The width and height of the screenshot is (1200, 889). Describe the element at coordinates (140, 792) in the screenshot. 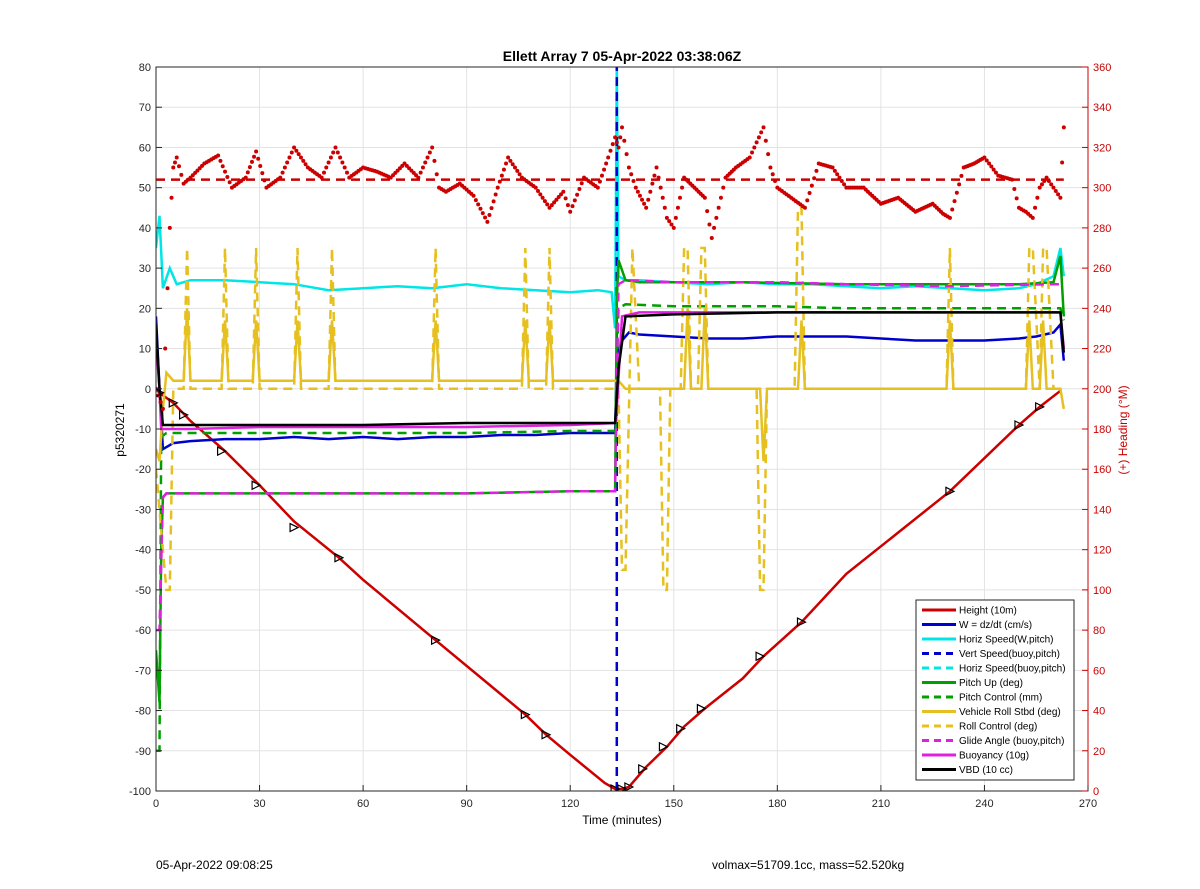

I see `y-tick-label-left: -100` at that location.